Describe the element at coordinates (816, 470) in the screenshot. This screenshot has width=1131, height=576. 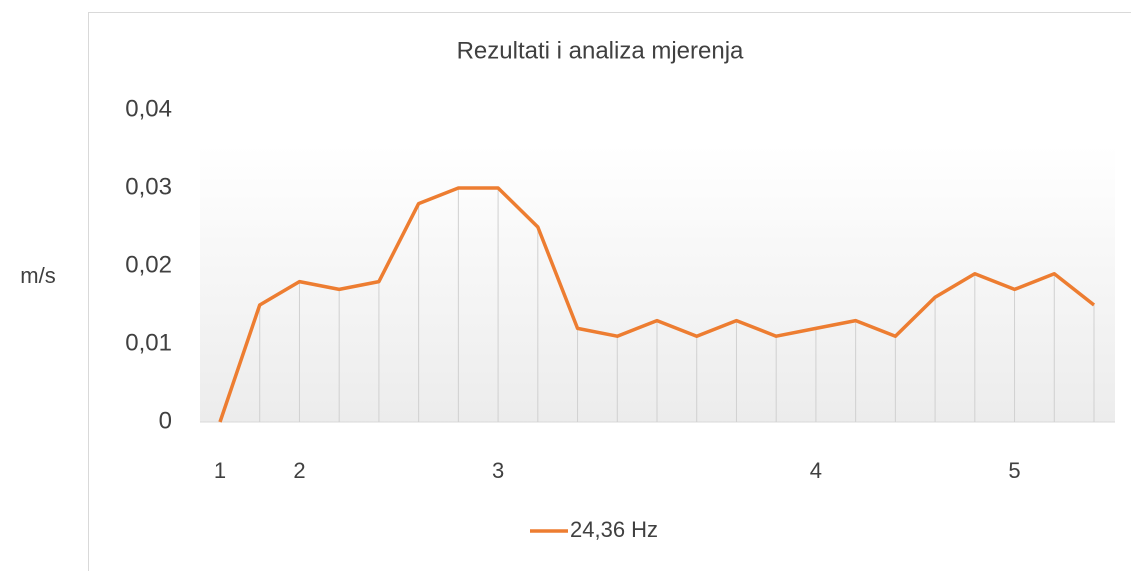
I see `x-tick-label: 4` at that location.